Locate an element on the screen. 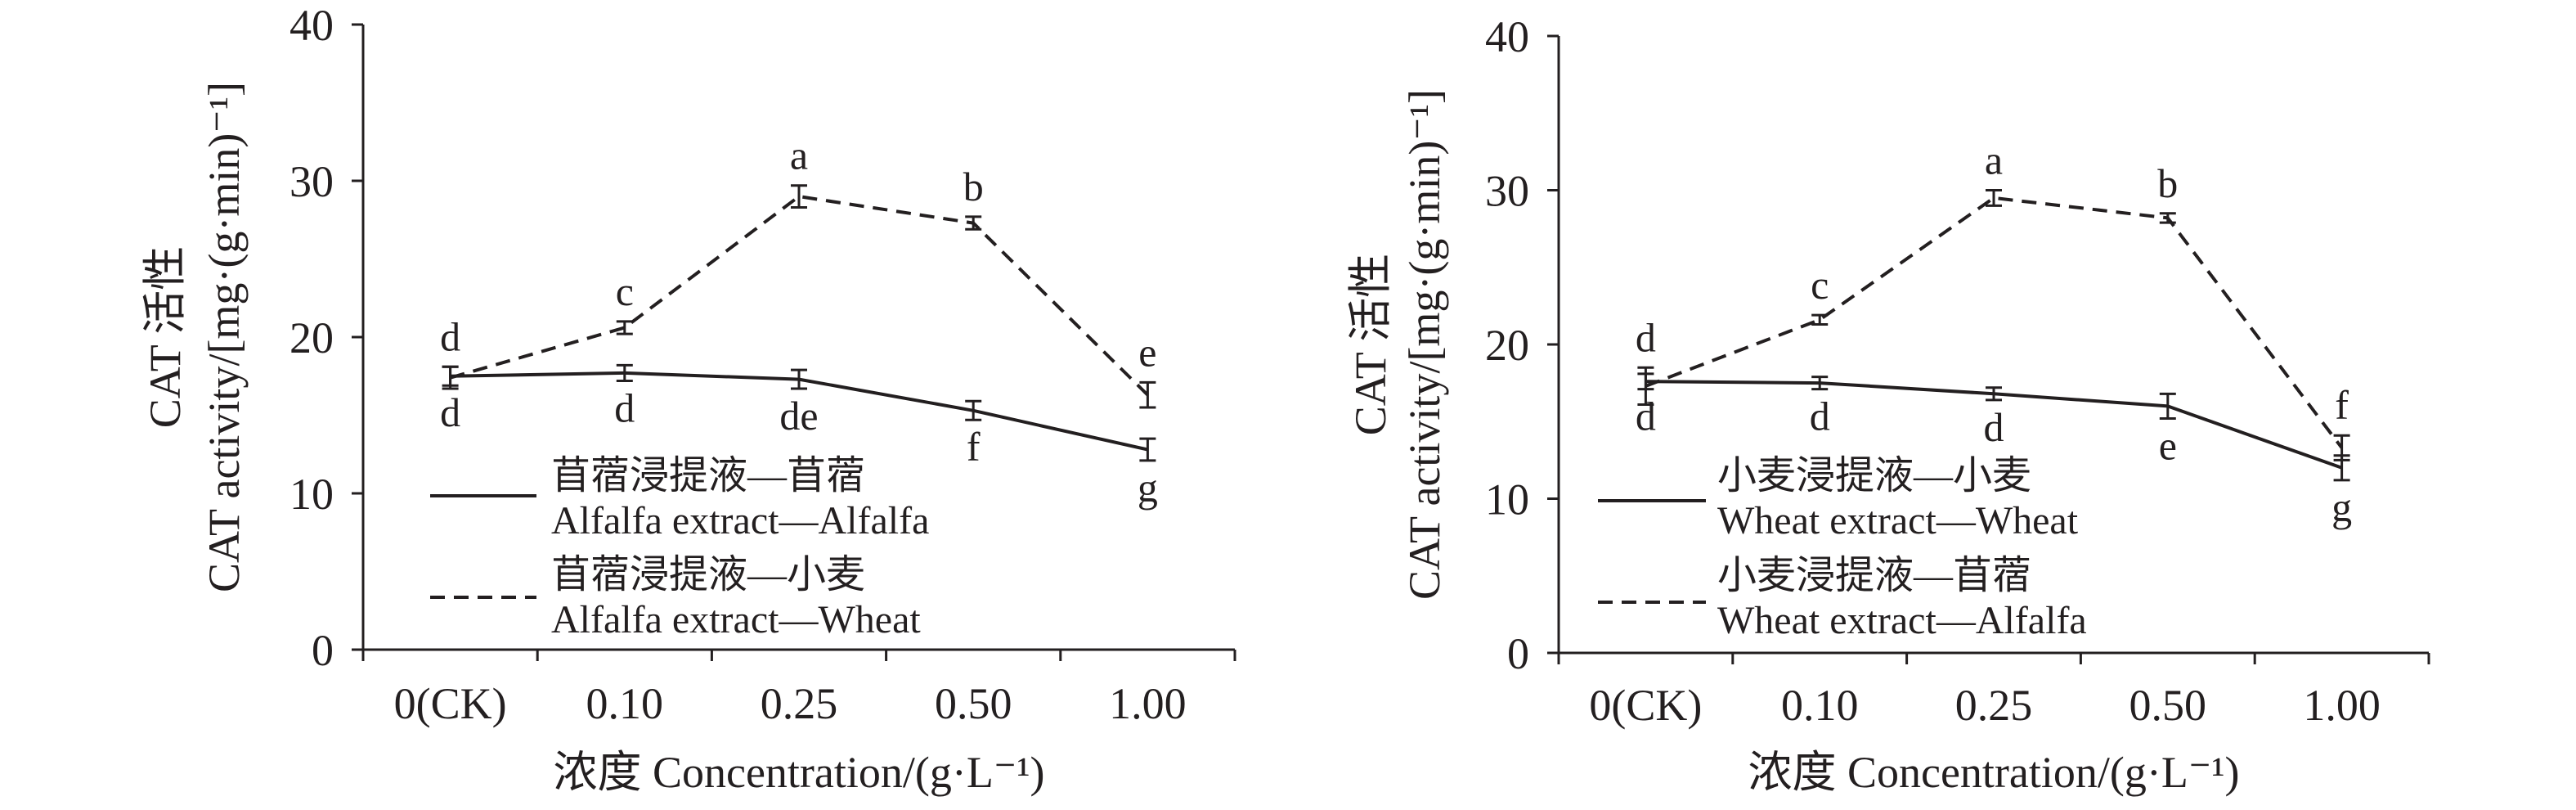 The height and width of the screenshot is (810, 2576). data-point: de is located at coordinates (799, 404).